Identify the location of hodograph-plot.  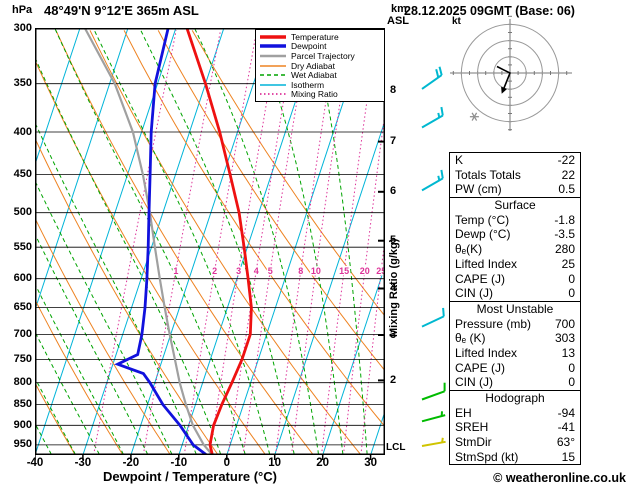
(511, 73).